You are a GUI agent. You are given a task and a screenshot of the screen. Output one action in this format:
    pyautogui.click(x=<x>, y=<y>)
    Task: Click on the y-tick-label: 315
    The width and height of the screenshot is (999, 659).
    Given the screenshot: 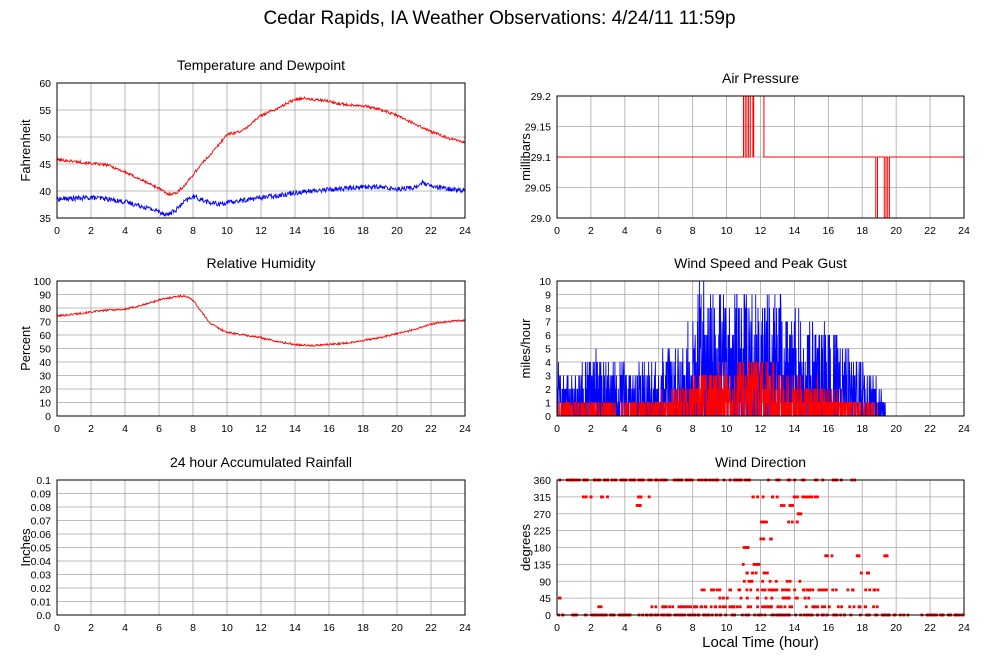 What is the action you would take?
    pyautogui.click(x=542, y=498)
    